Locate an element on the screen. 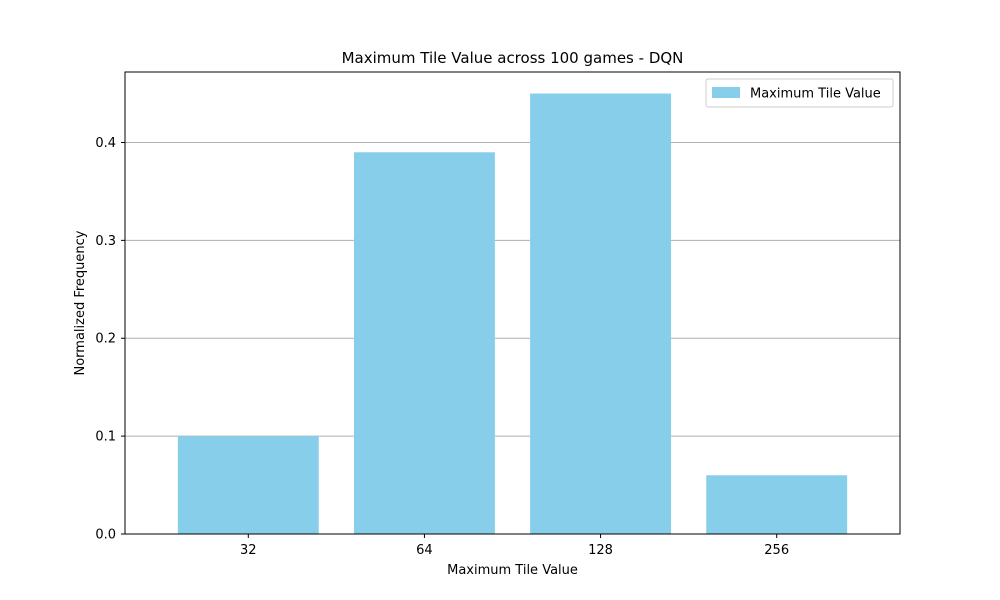  x-tick-label: 256 is located at coordinates (776, 550).